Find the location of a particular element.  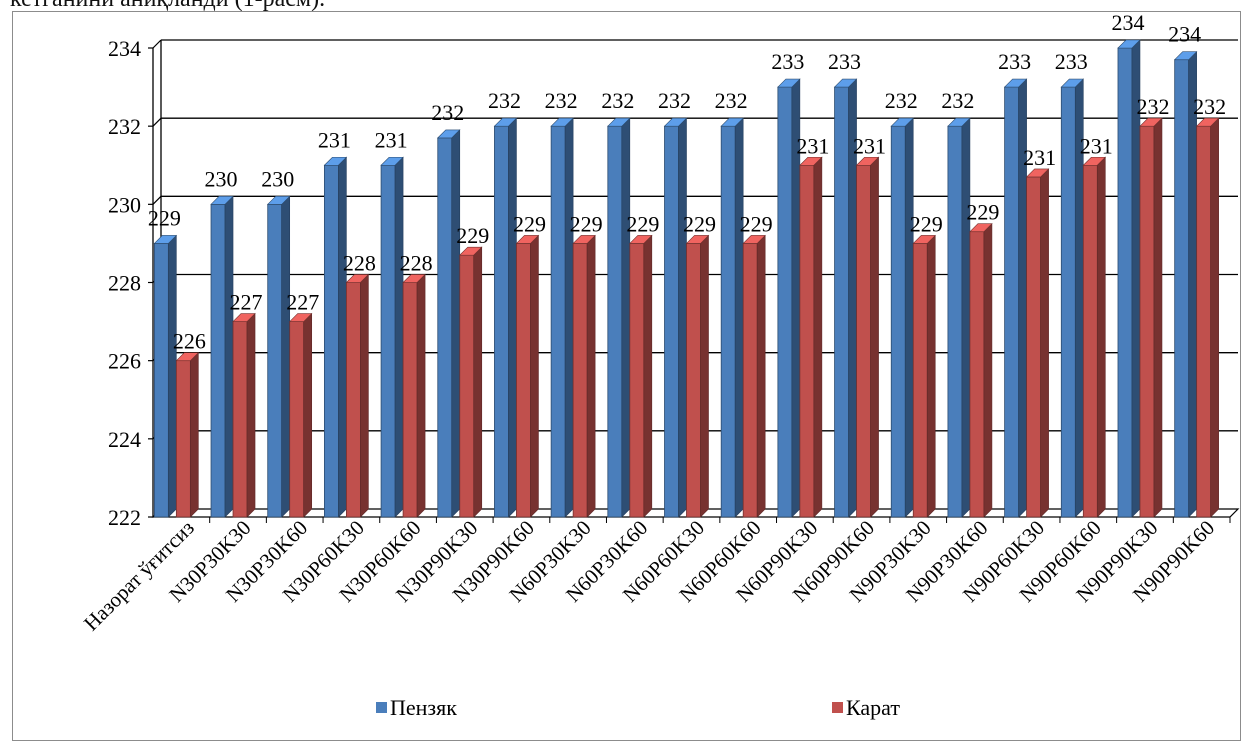

data-label-penzyak: 233 is located at coordinates (844, 61).